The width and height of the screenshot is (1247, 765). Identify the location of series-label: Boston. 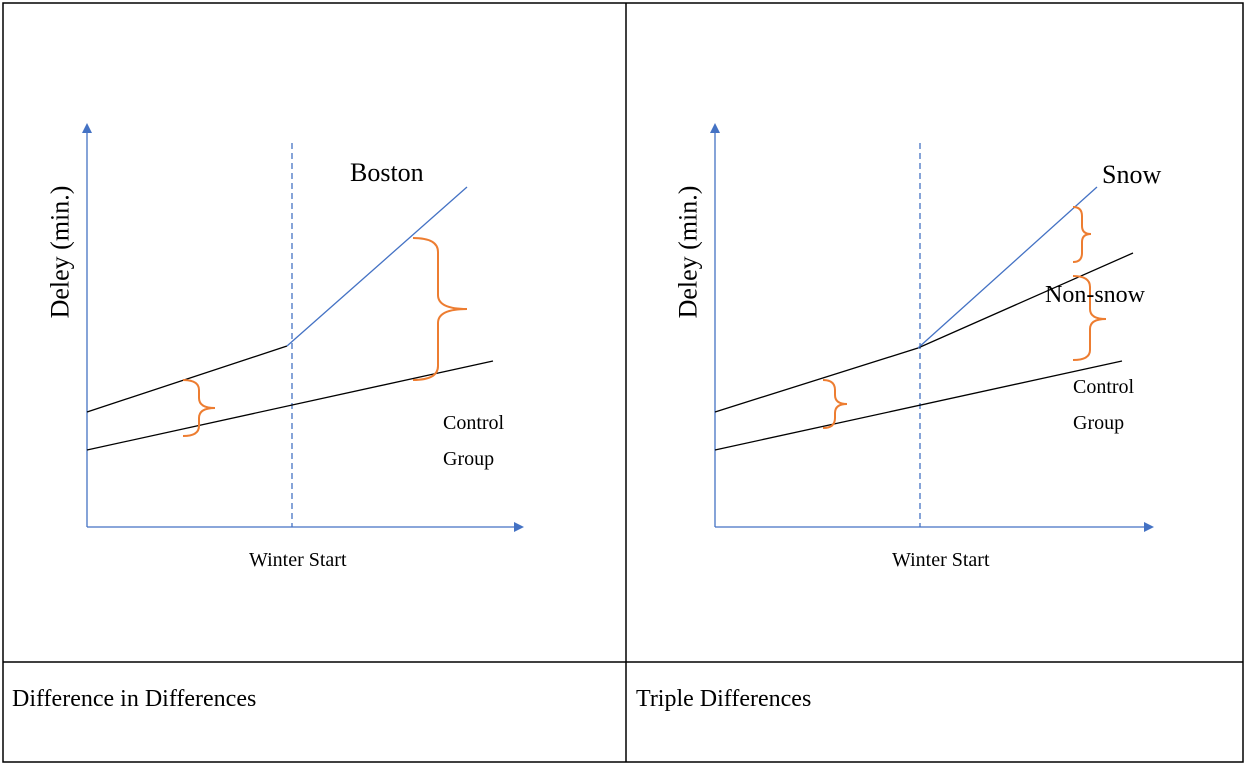
(387, 172).